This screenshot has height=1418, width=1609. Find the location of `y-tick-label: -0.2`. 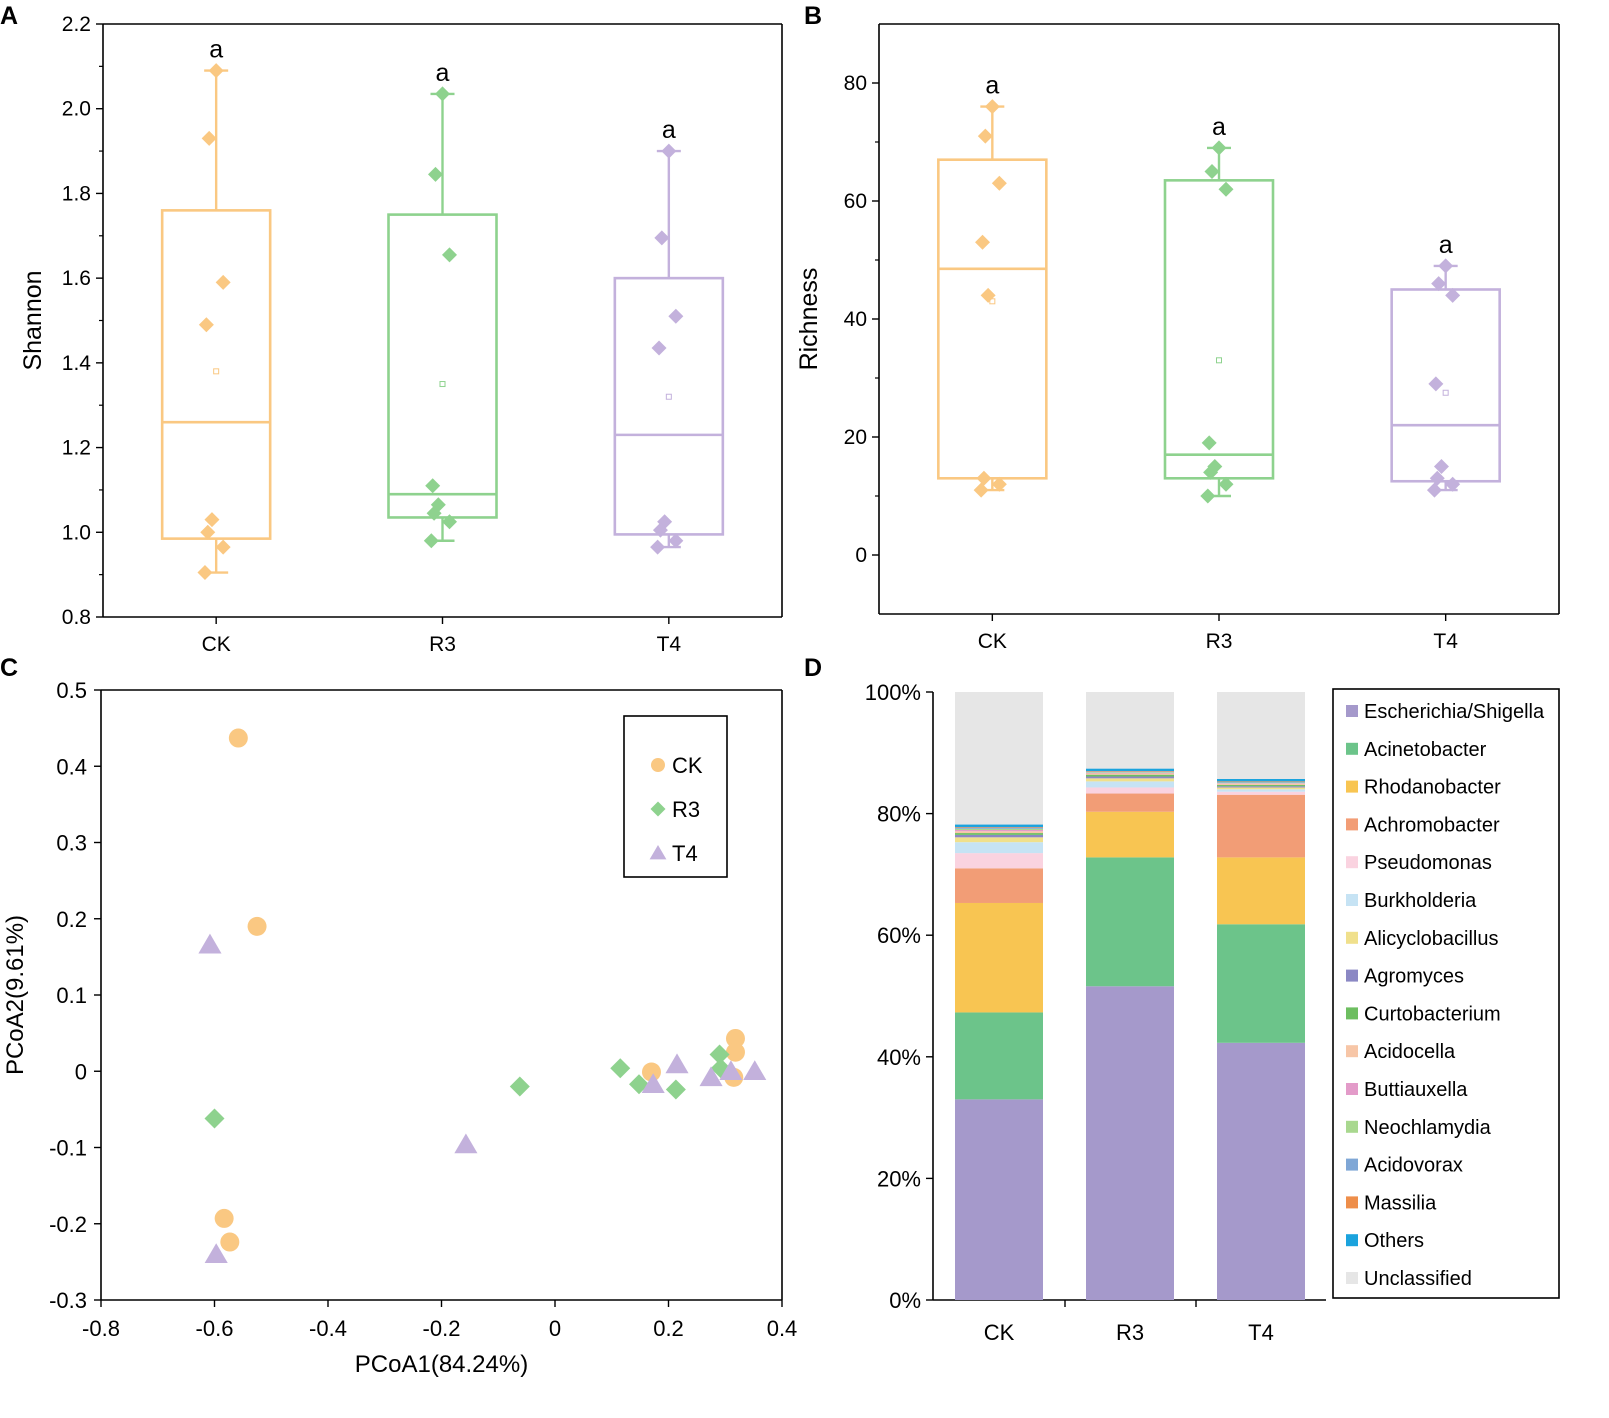

y-tick-label: -0.2 is located at coordinates (68, 1224).